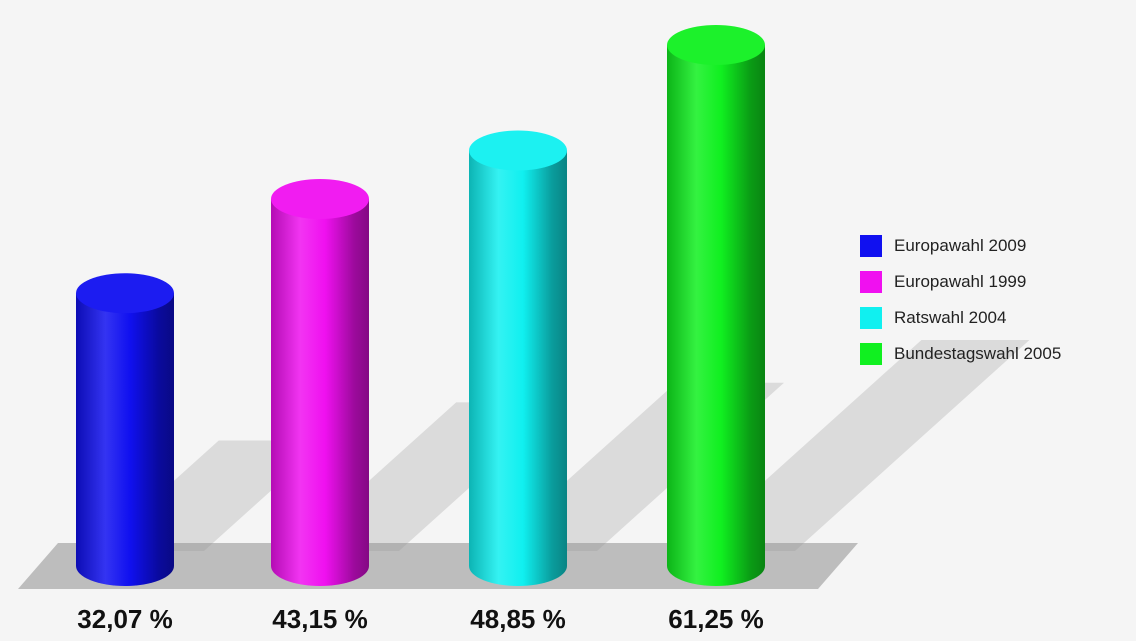  Describe the element at coordinates (438, 566) in the screenshot. I see `chart-floor` at that location.